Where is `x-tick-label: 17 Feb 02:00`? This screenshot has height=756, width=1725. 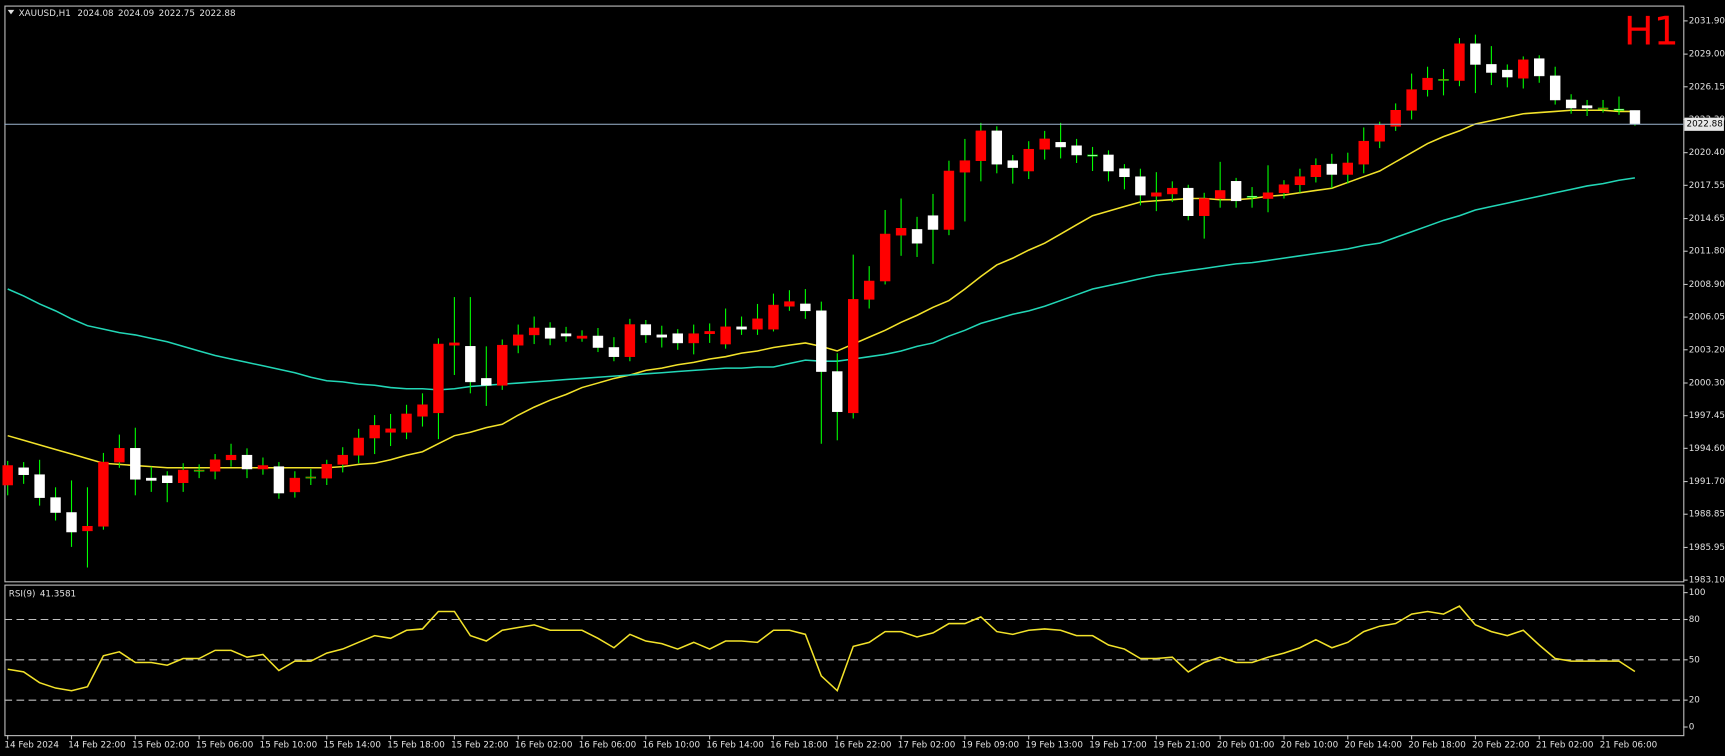
x-tick-label: 17 Feb 02:00 is located at coordinates (927, 745).